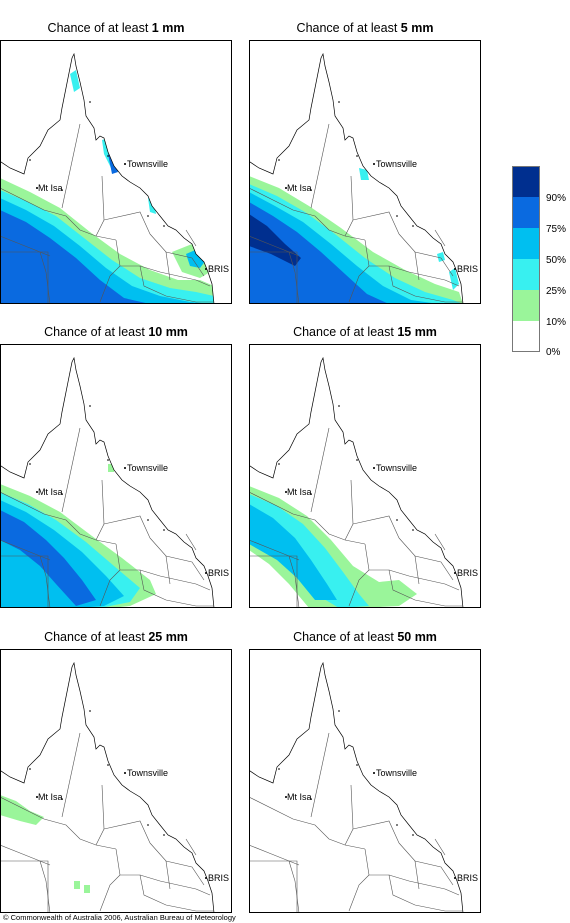  I want to click on legend-label: 75%, so click(556, 229).